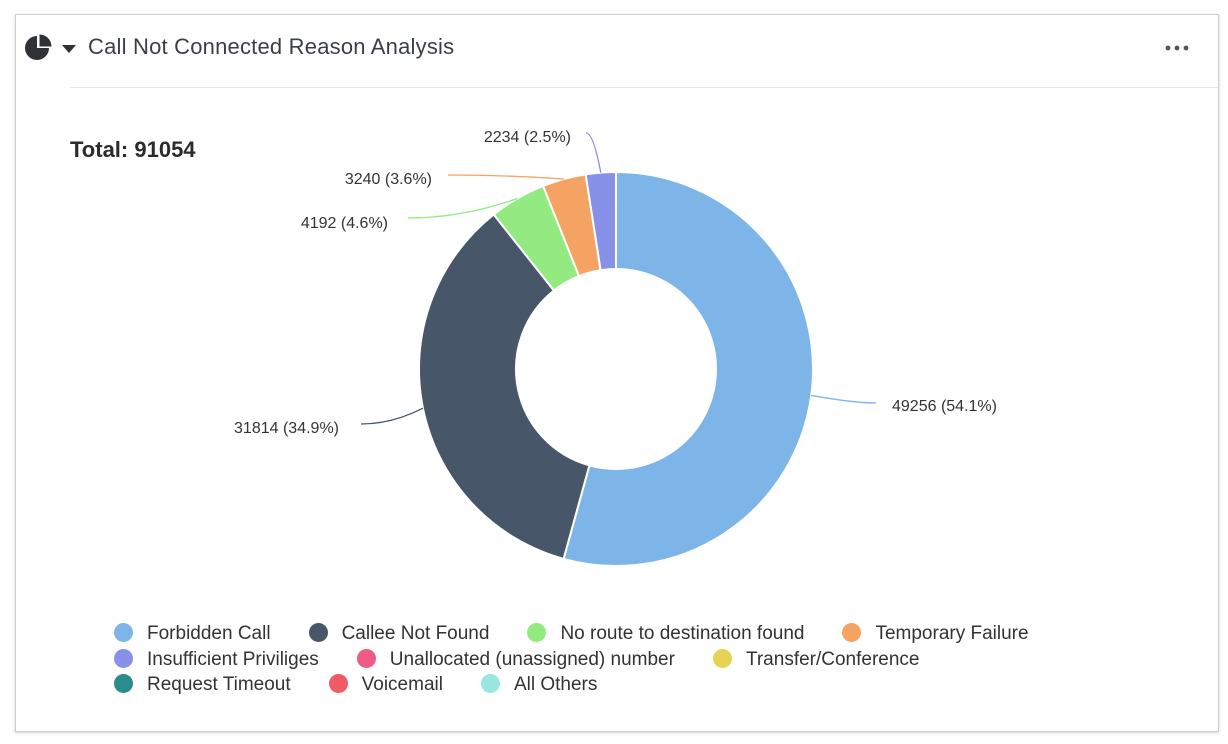  I want to click on slice-data-label: 49256 (54.1%), so click(944, 406).